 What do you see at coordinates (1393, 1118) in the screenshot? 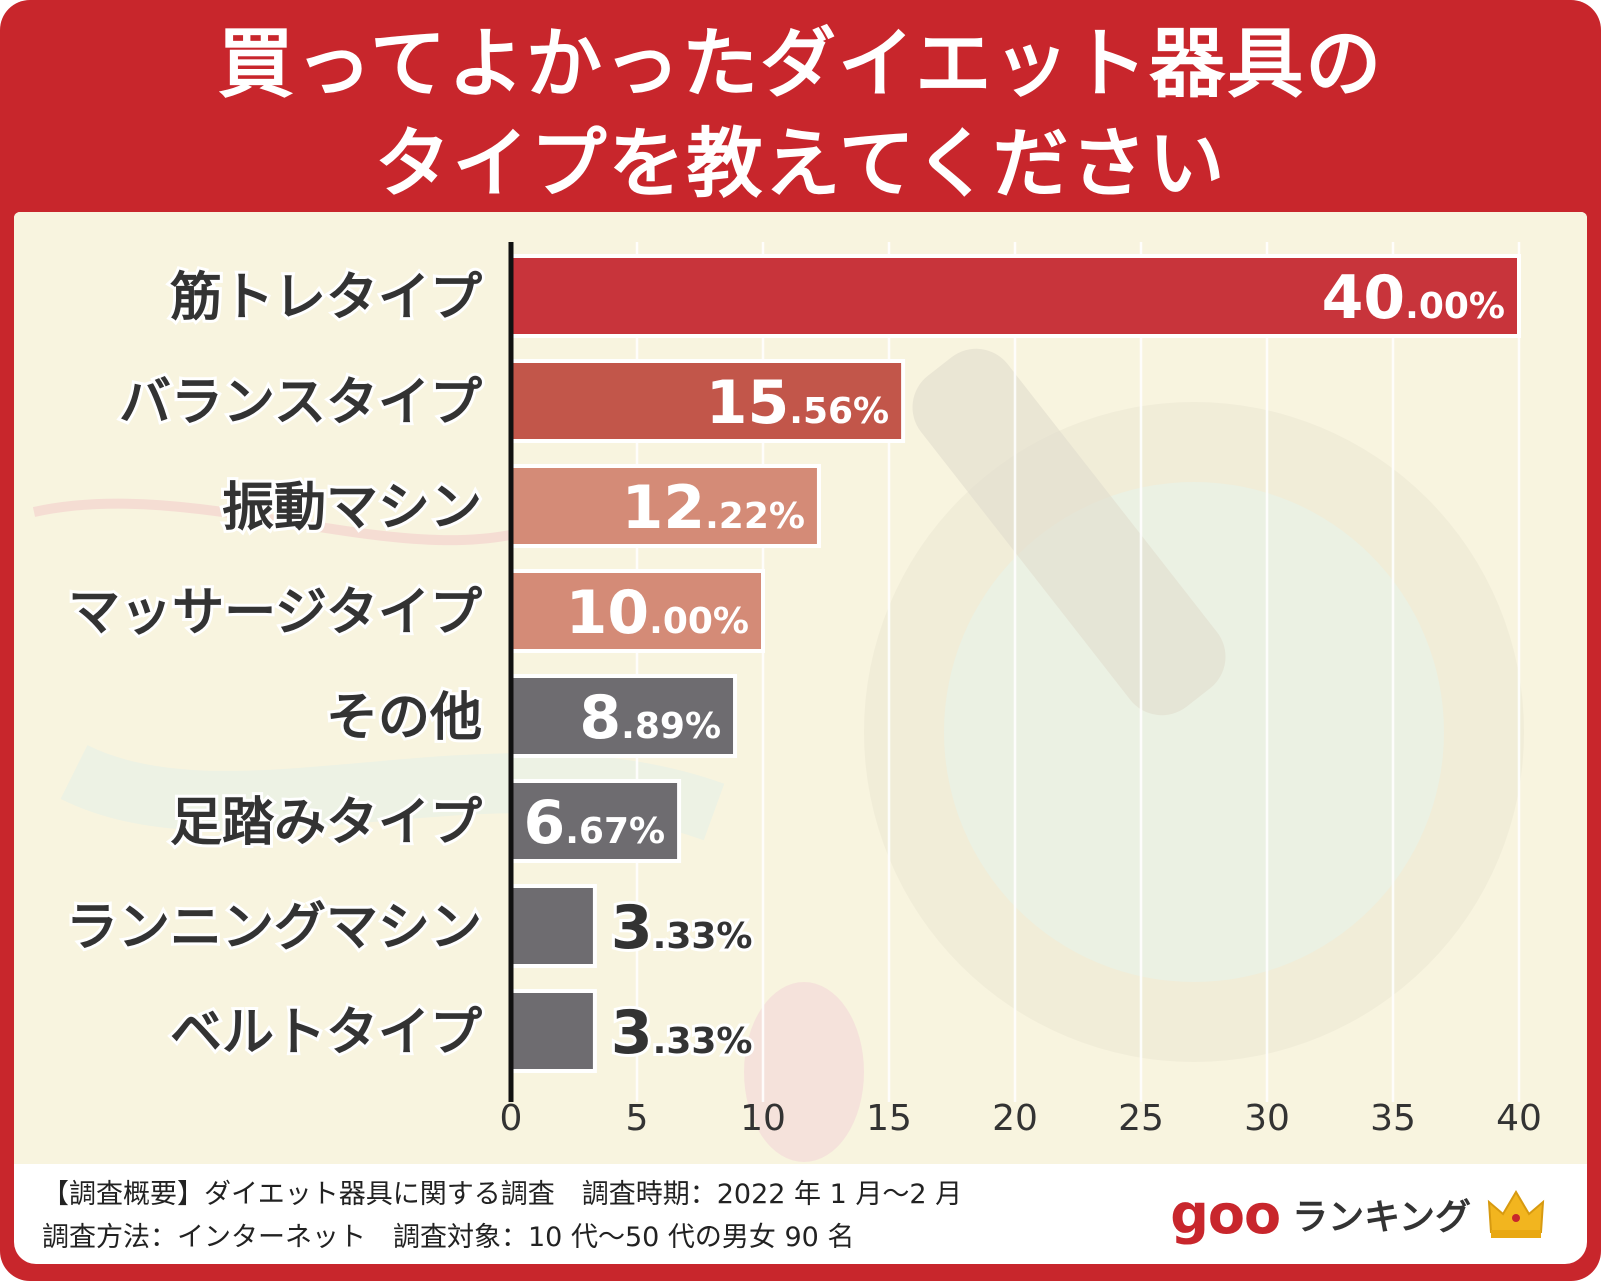
I see `x-tick-label: 35` at bounding box center [1393, 1118].